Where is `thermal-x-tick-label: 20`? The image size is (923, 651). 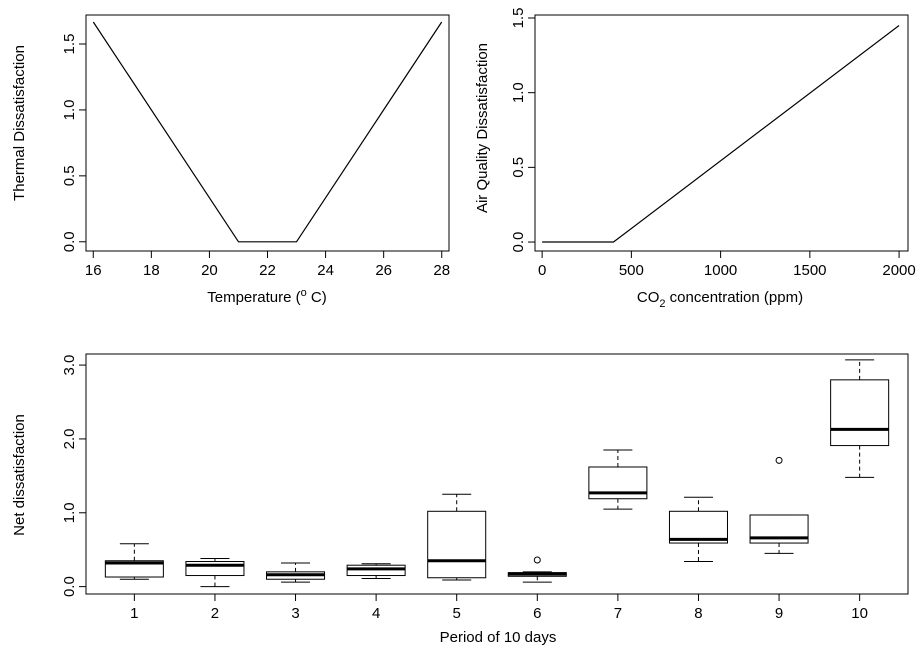
thermal-x-tick-label: 20 is located at coordinates (209, 270).